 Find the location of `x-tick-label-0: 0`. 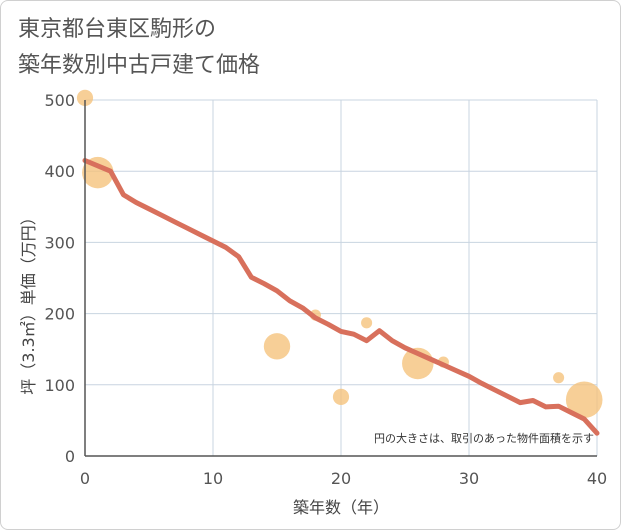

x-tick-label-0: 0 is located at coordinates (85, 478).